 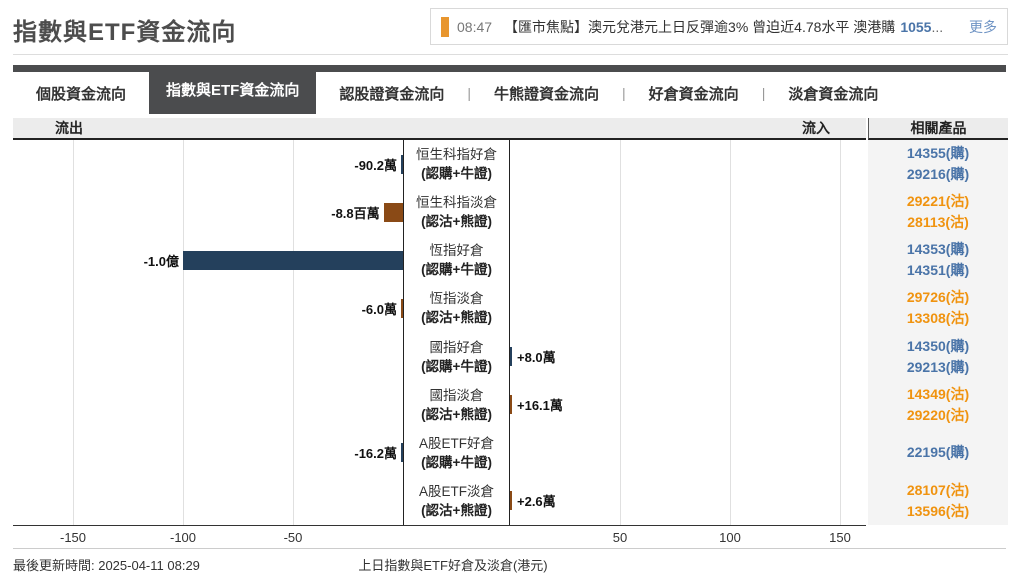 I want to click on strip-gap, so click(x=867, y=129).